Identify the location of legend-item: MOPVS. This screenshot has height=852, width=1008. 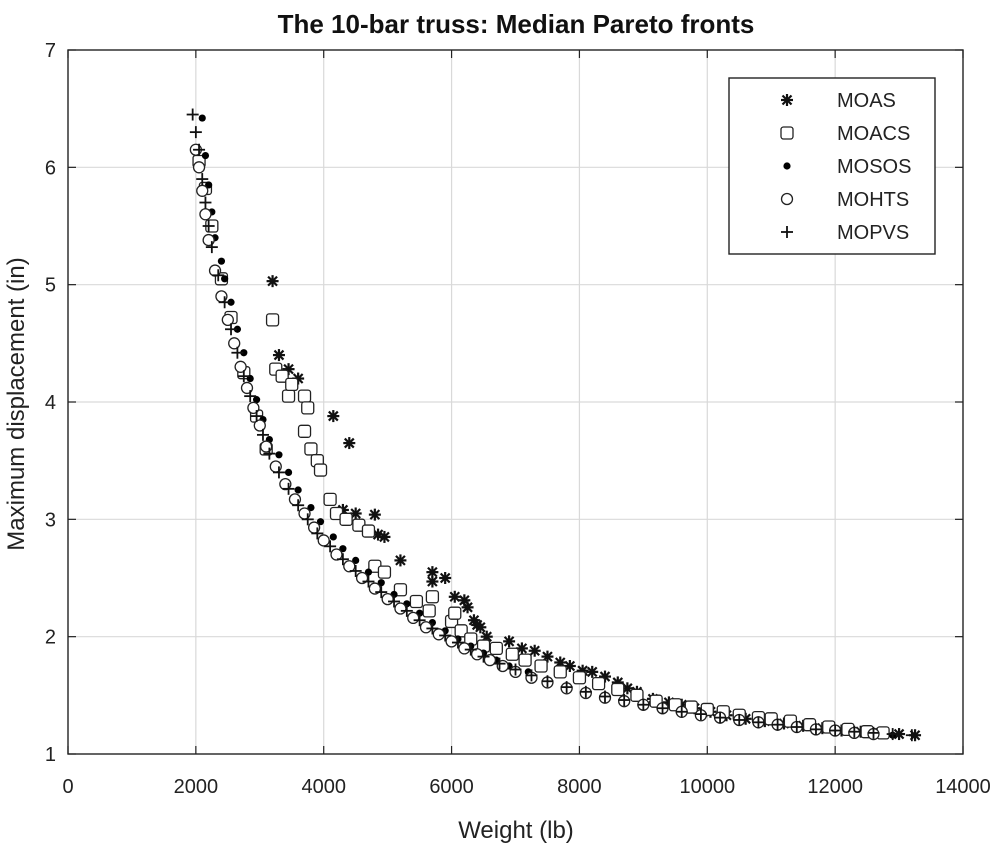
(845, 233).